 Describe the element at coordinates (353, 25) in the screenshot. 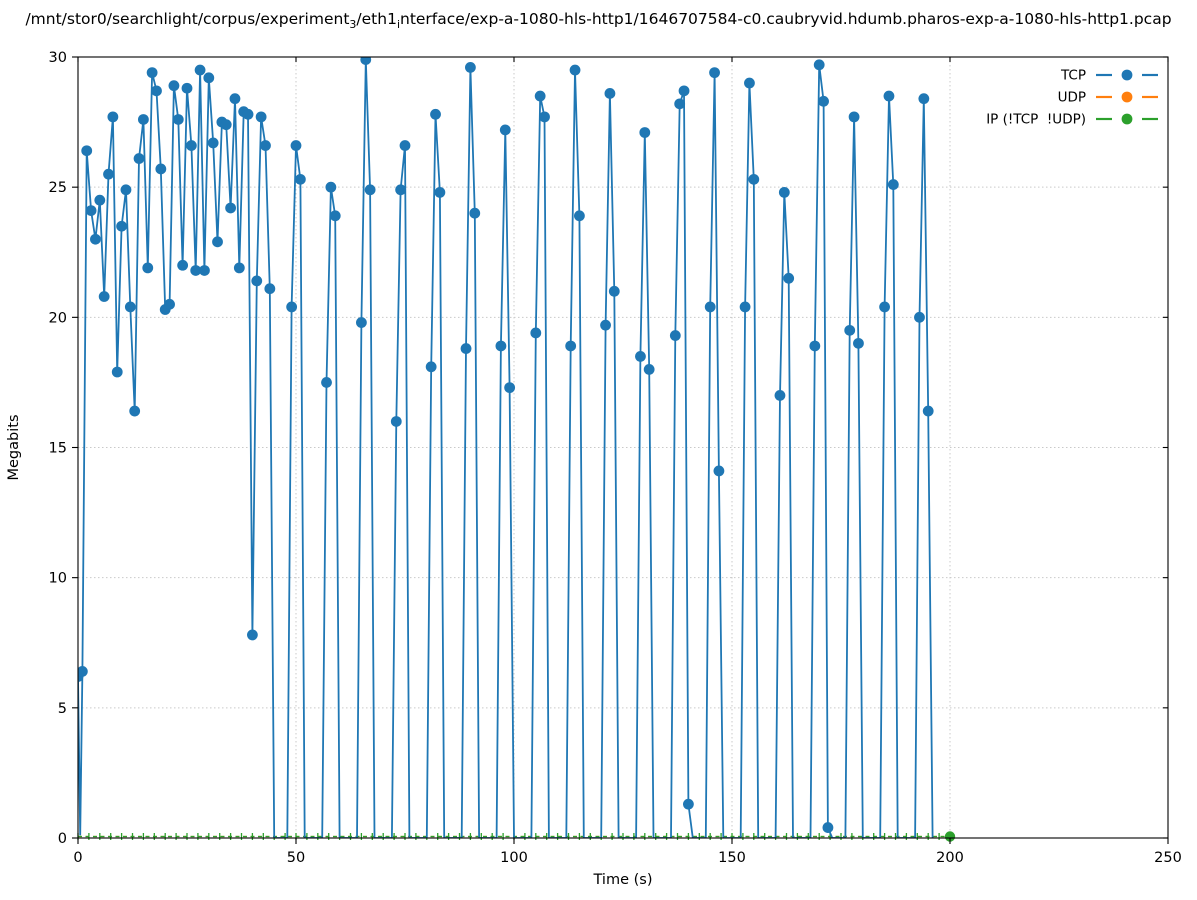

I see `title-subscript: 3` at that location.